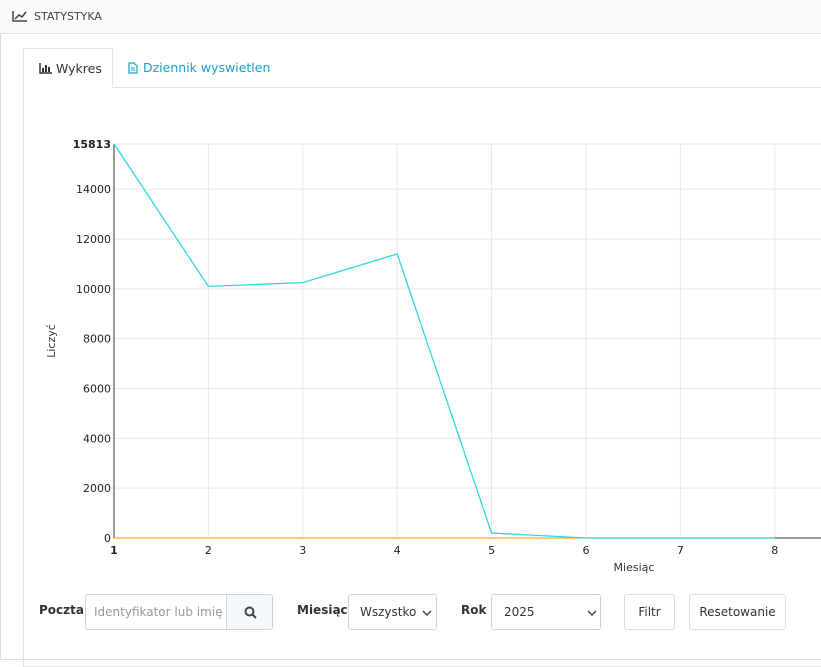  Describe the element at coordinates (207, 67) in the screenshot. I see `tab-label: Dziennik wyswietlen` at that location.